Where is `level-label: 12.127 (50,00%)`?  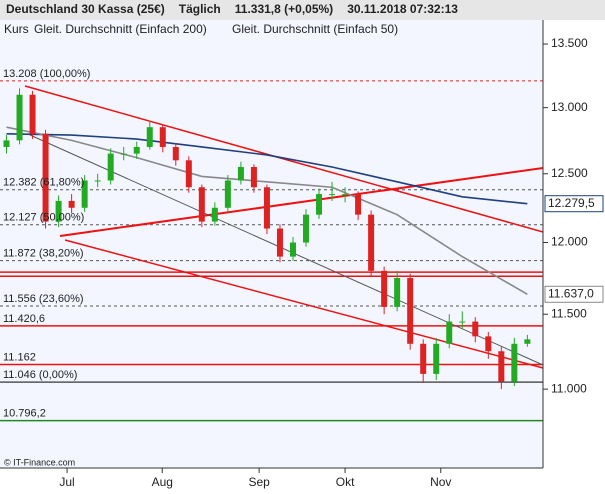
level-label: 12.127 (50,00%) is located at coordinates (43, 218).